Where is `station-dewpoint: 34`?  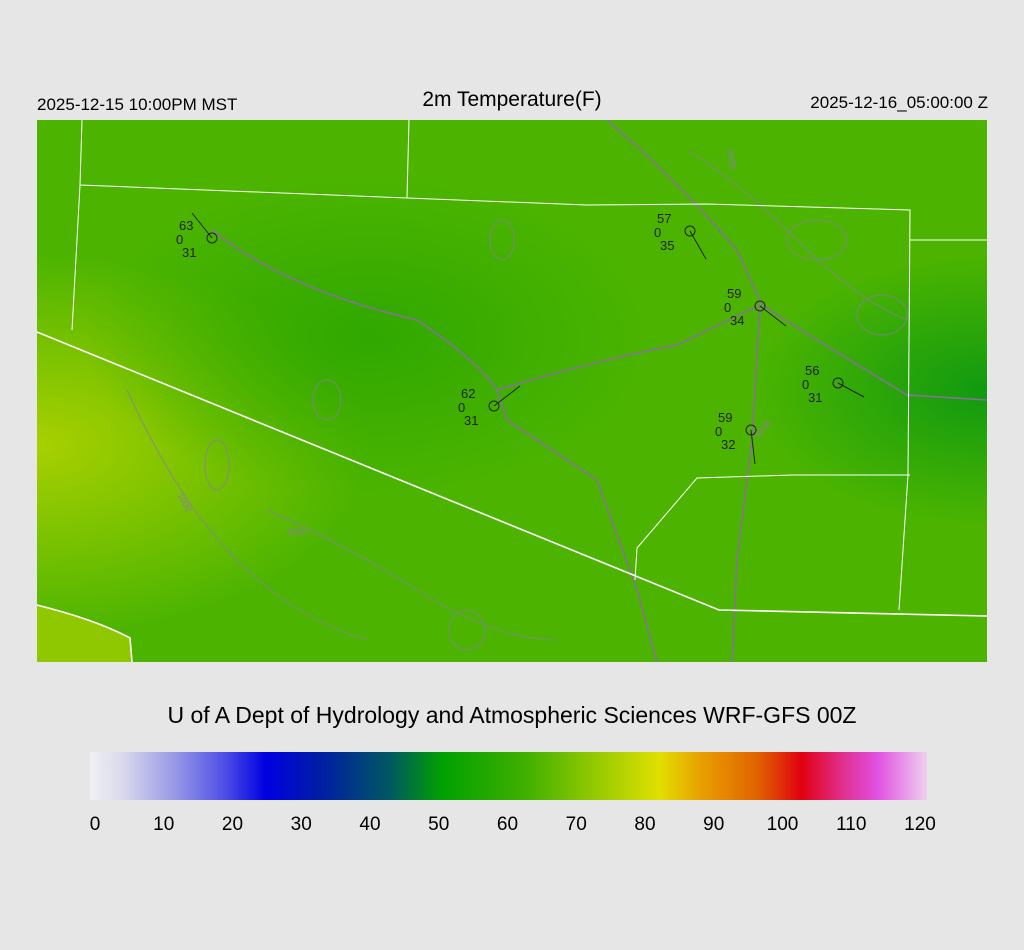
station-dewpoint: 34 is located at coordinates (737, 320).